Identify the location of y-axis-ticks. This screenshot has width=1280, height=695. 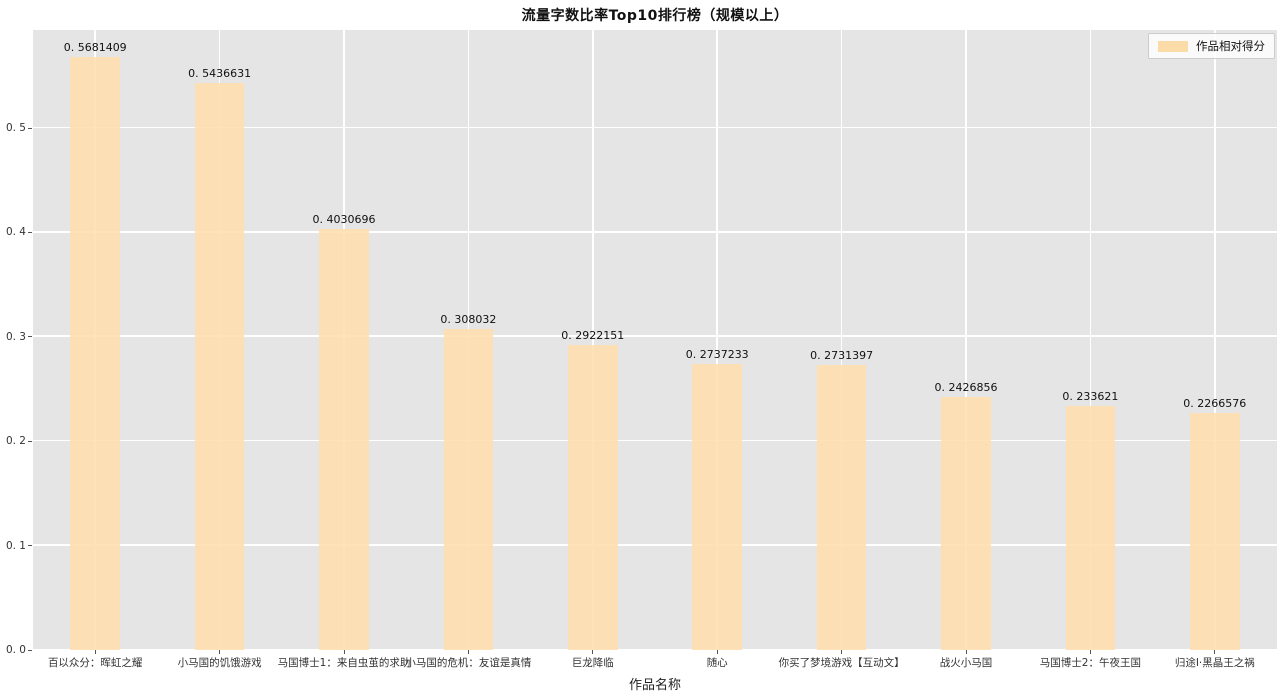
(30, 340).